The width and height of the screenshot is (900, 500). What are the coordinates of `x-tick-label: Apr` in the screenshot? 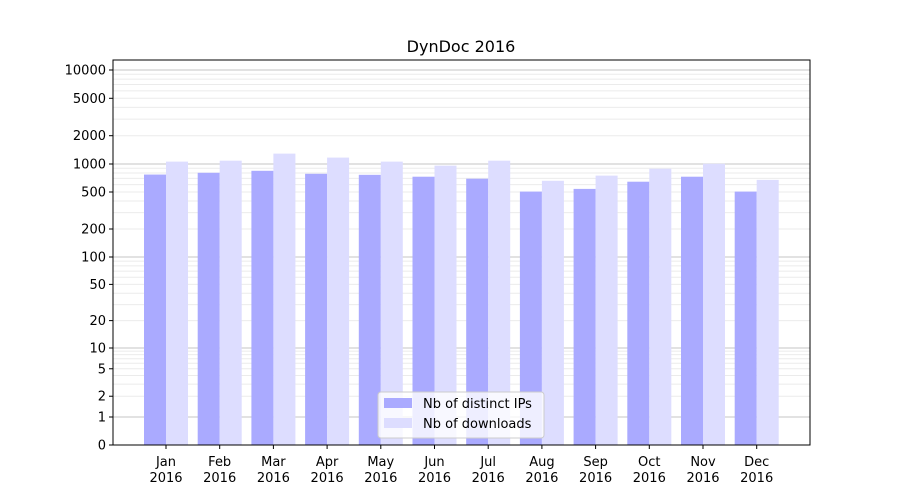 It's located at (327, 462).